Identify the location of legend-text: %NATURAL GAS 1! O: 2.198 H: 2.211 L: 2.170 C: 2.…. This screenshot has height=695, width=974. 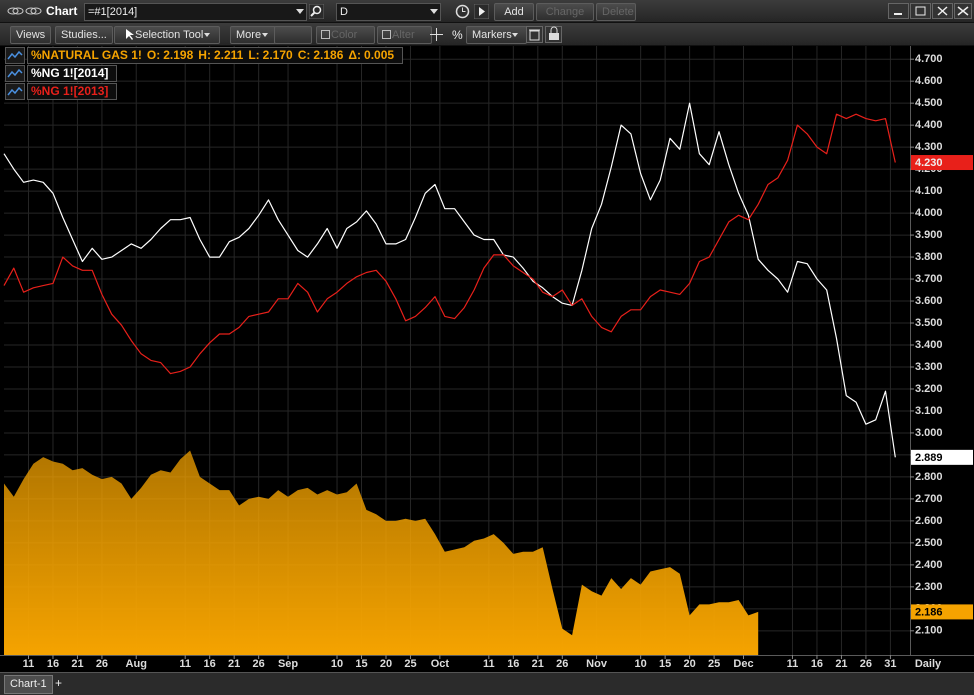
(215, 55).